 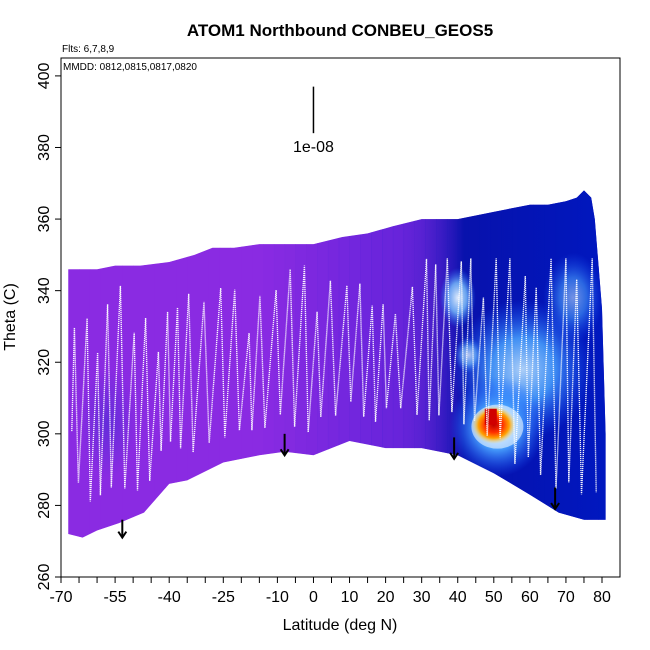 What do you see at coordinates (44, 433) in the screenshot?
I see `y-tick-label: 300` at bounding box center [44, 433].